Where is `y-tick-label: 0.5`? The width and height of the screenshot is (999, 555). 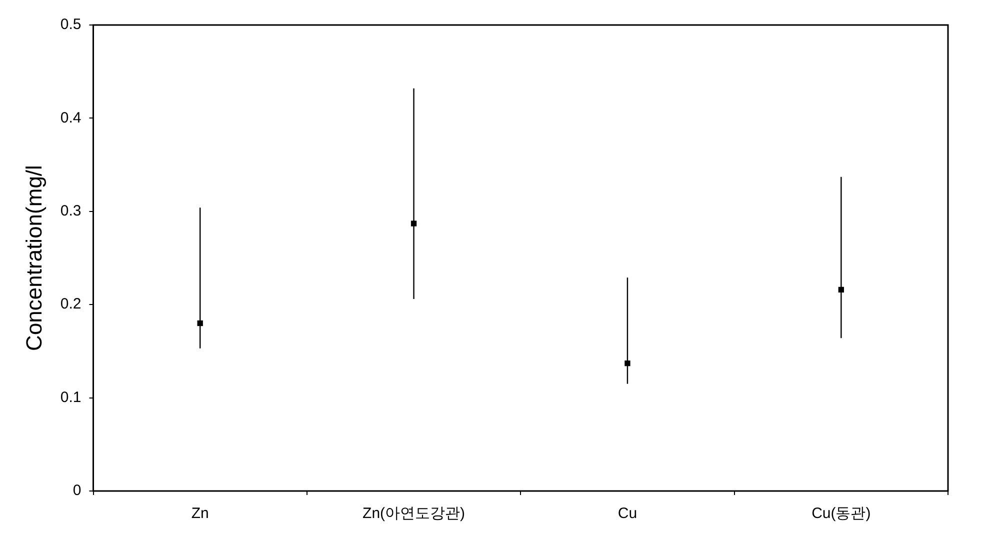 y-tick-label: 0.5 is located at coordinates (71, 25).